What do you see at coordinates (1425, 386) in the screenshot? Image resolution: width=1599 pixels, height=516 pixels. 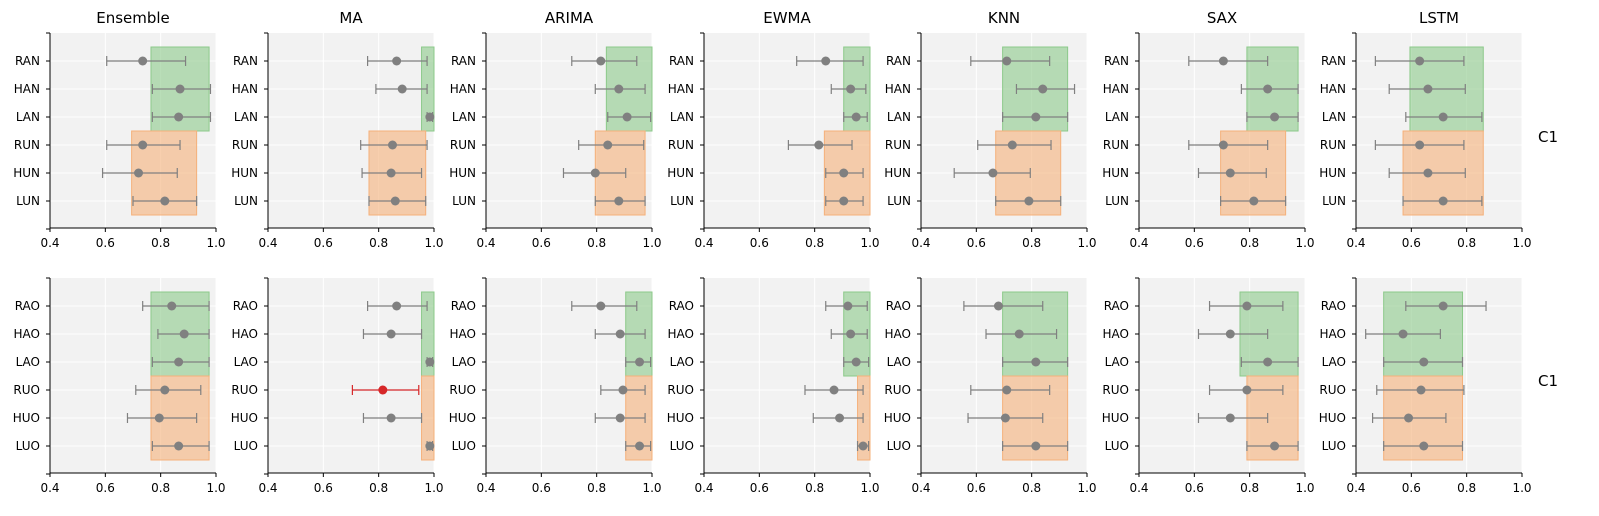 I see `subplot-1-6: RAO HAO LAO RUO HUO LUO 0.4 0.6 0.8 1.0` at bounding box center [1425, 386].